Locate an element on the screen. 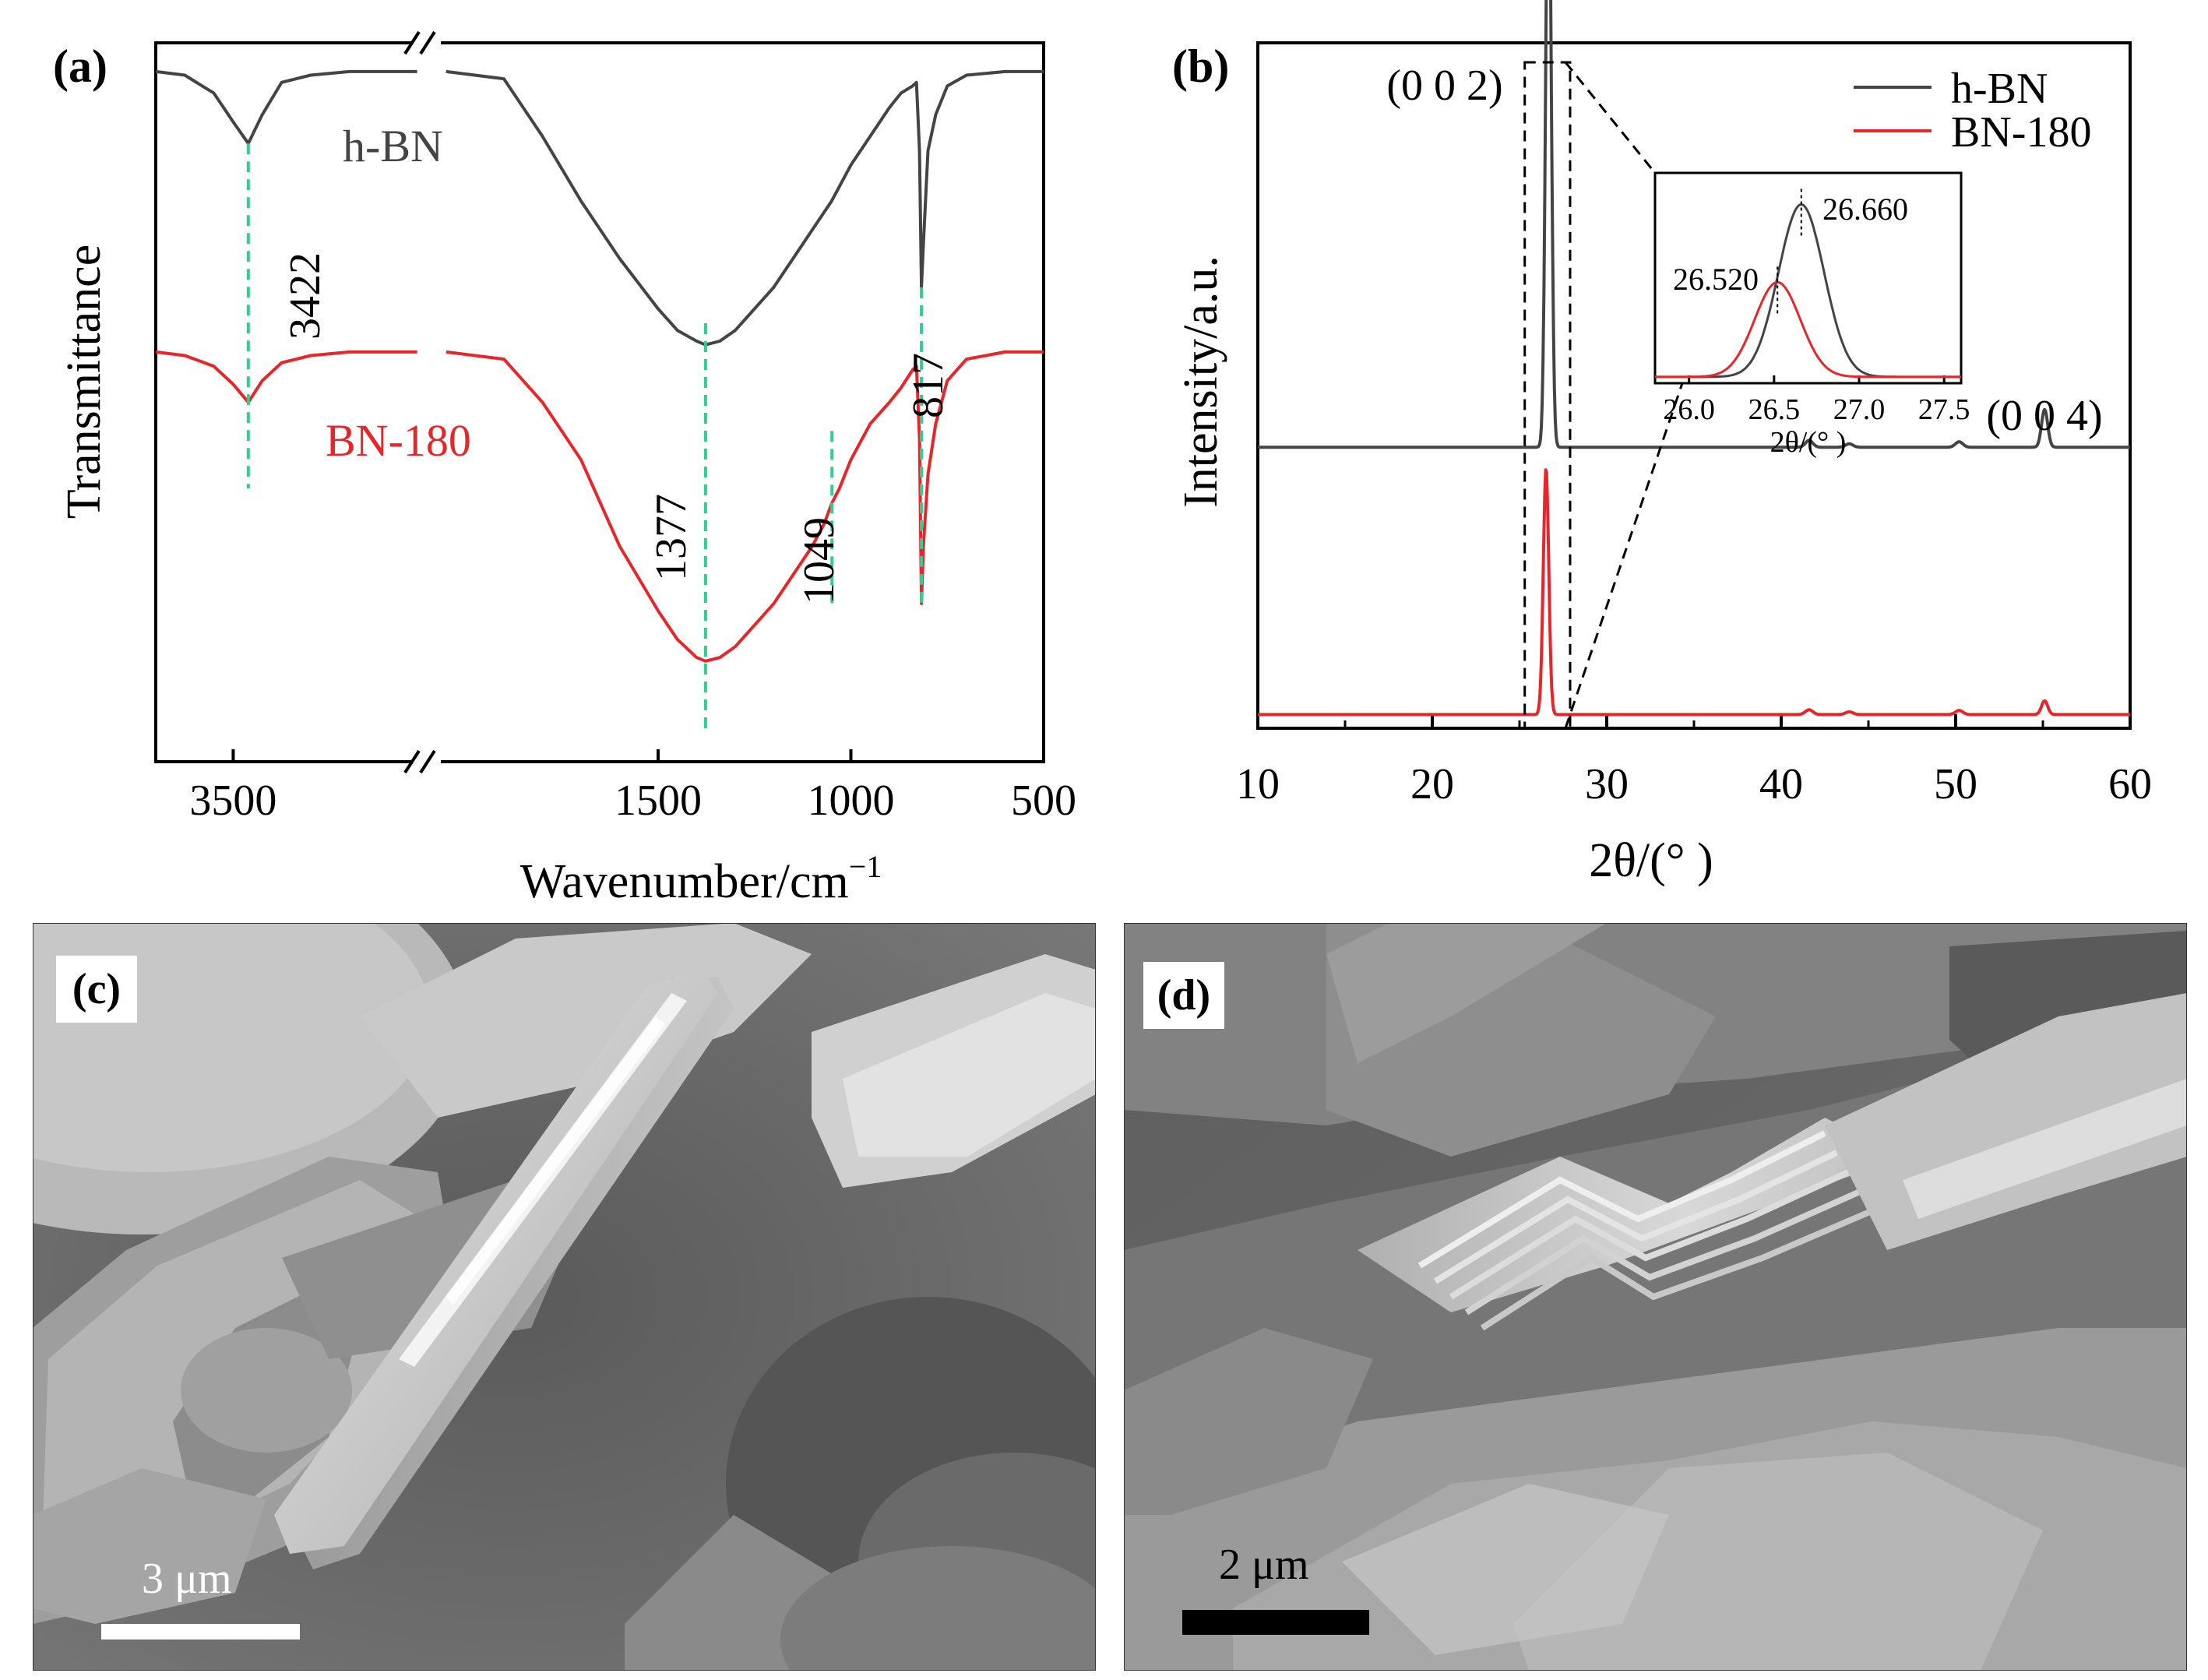  panel-b-x-tick-label-60: 60 is located at coordinates (2130, 784).